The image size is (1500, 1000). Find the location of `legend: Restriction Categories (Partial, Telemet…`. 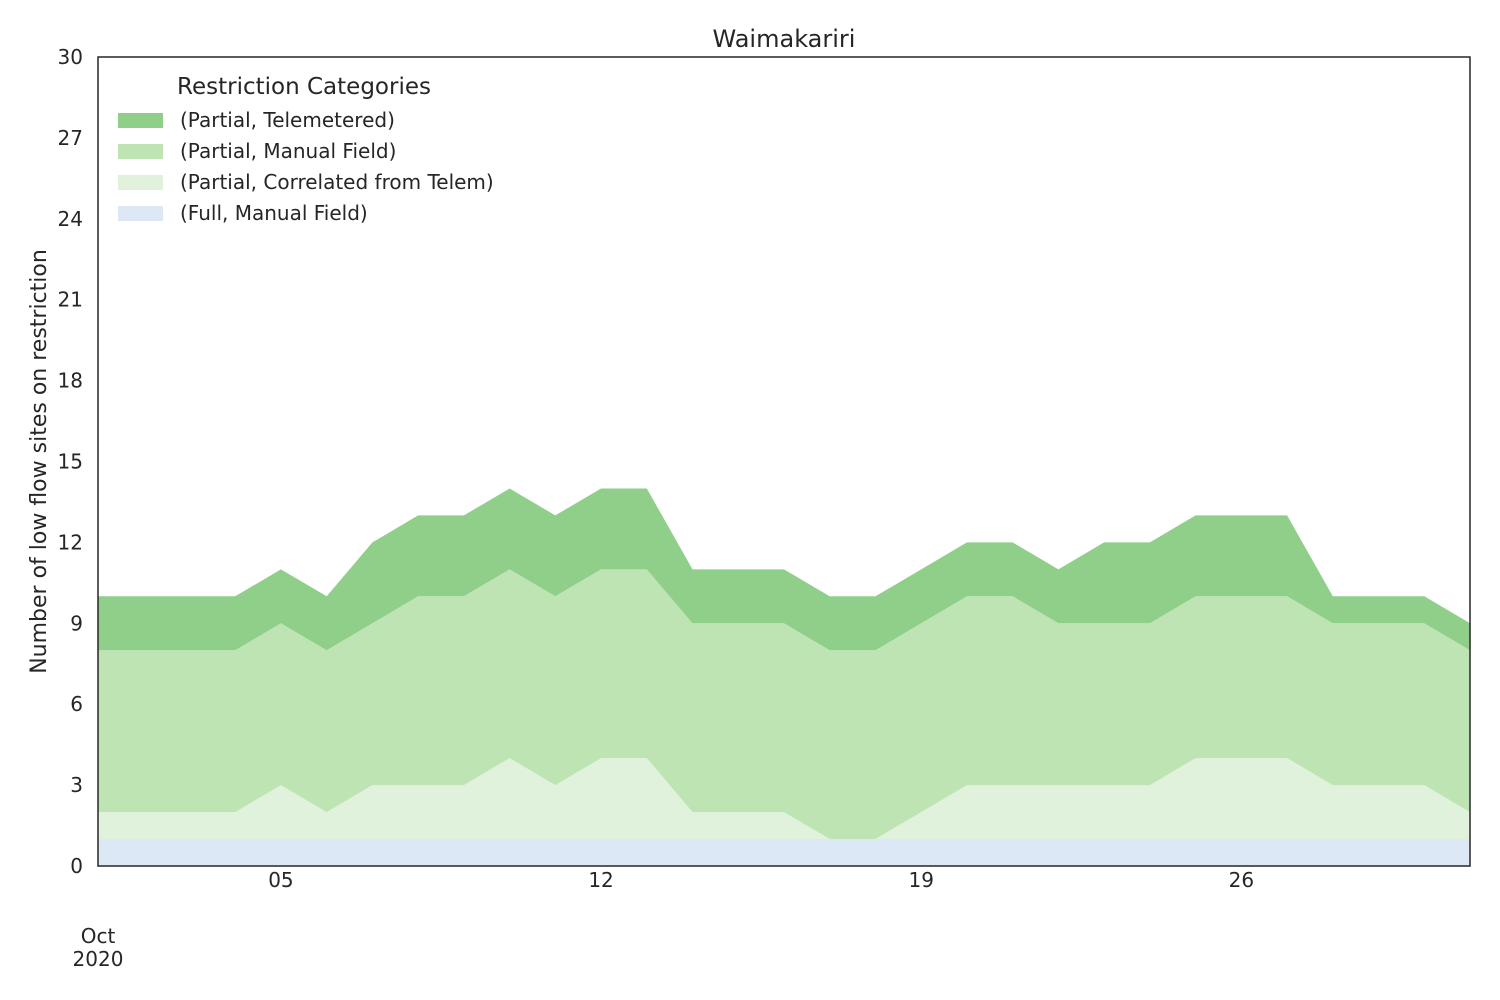

legend: Restriction Categories (Partial, Telemet… is located at coordinates (306, 149).